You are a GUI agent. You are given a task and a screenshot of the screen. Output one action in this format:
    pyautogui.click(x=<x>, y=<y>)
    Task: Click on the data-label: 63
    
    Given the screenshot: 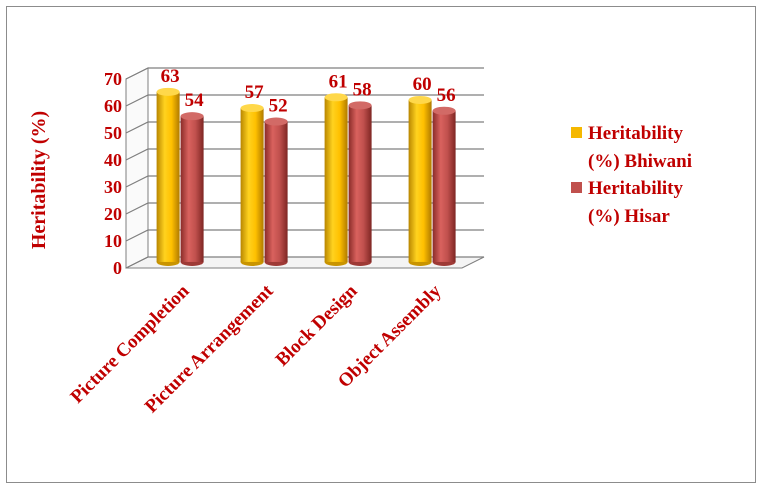 What is the action you would take?
    pyautogui.click(x=170, y=76)
    